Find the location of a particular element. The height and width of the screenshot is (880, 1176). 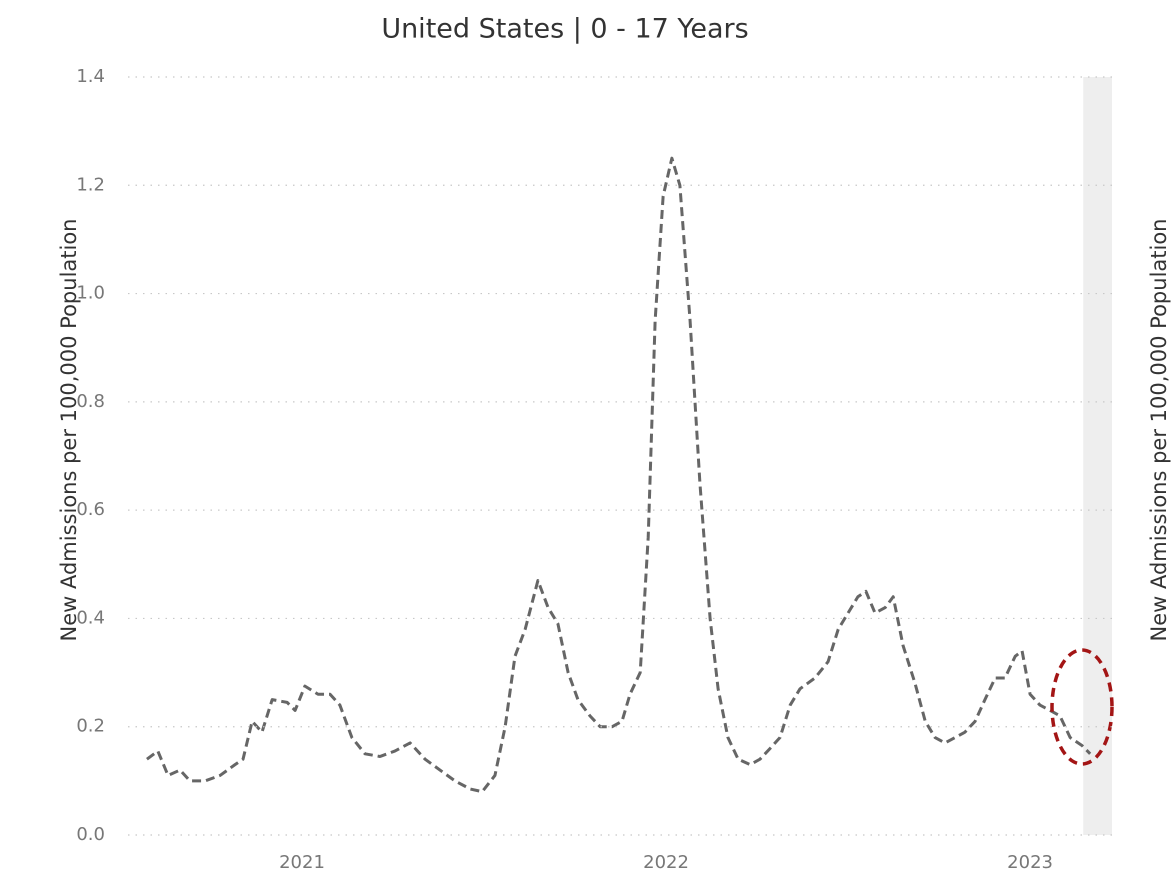

y-axis-label: New Admissions per 100,000 Population is located at coordinates (69, 430).